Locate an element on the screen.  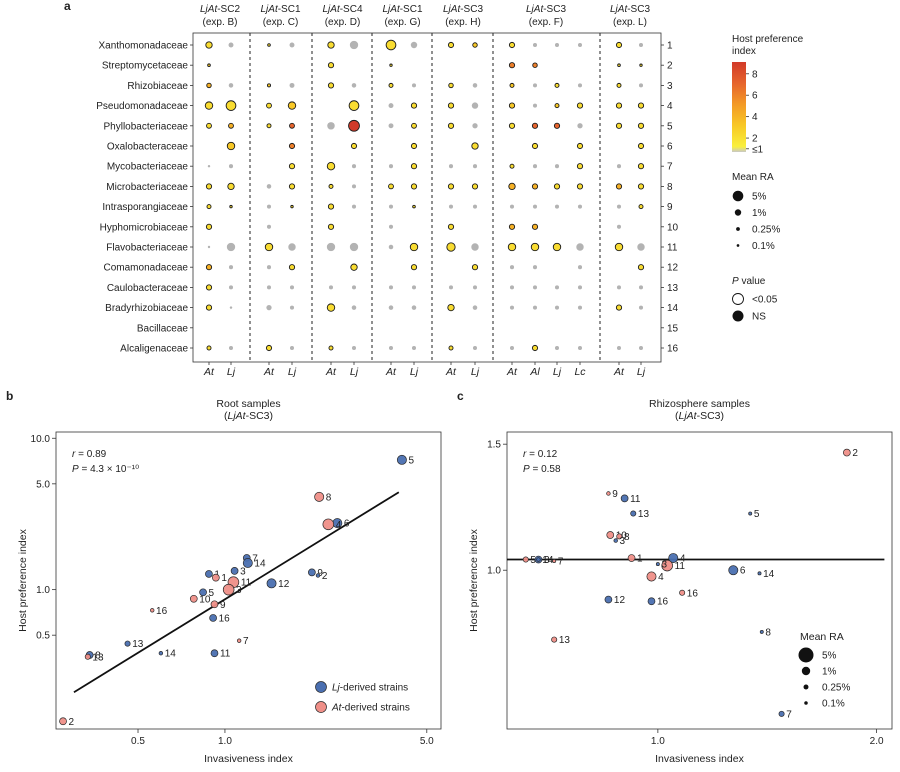
y-tick-label: 10.0 is located at coordinates (41, 439).